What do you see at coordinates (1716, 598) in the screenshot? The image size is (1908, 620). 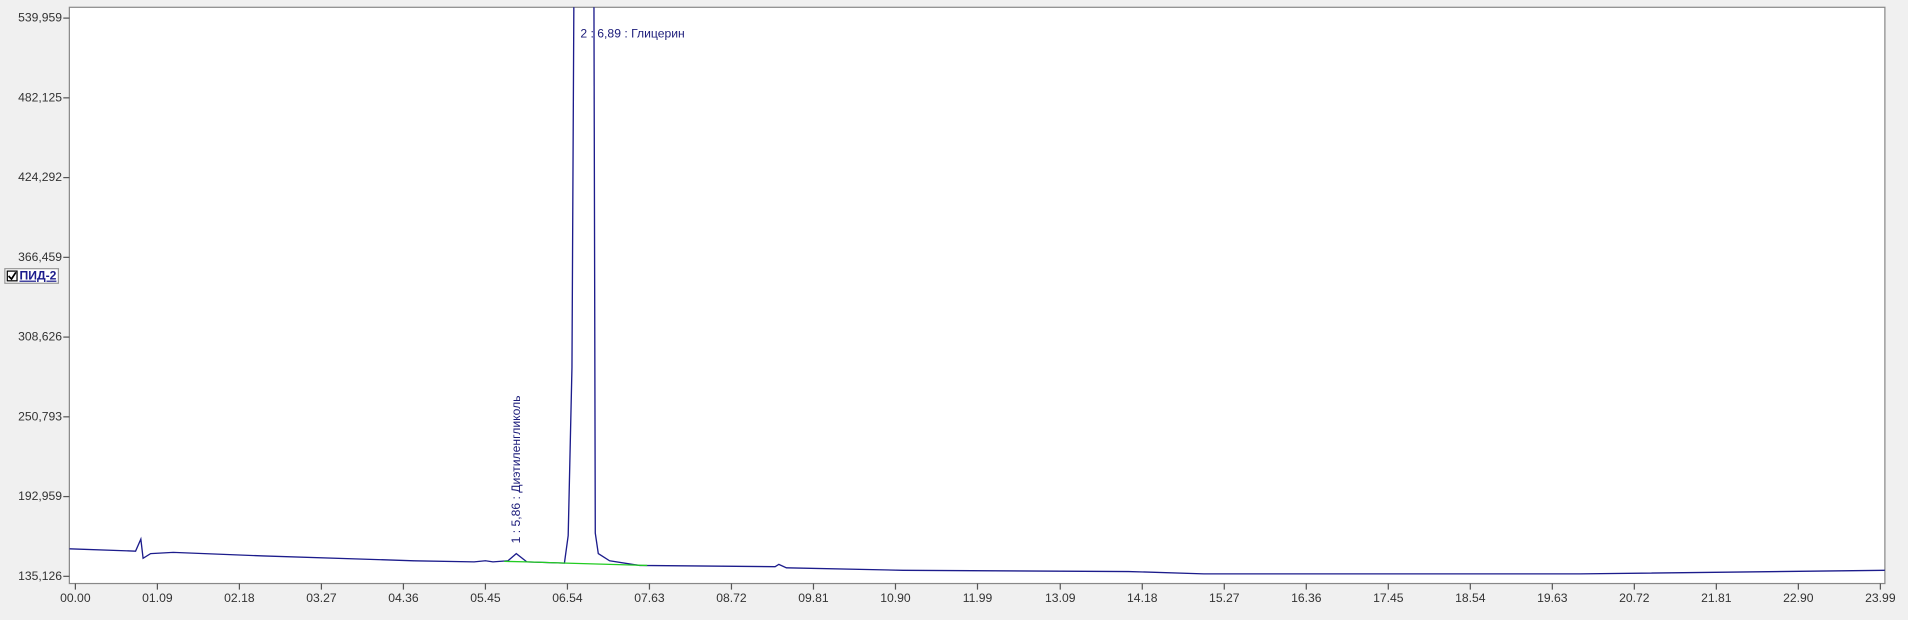 I see `x-tick-label: 21.81` at bounding box center [1716, 598].